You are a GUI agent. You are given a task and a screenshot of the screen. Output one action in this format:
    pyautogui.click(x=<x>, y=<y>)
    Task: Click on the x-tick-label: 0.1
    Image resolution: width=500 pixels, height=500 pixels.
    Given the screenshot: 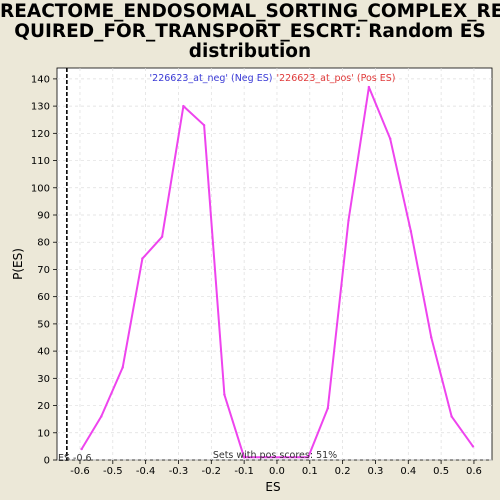 What is the action you would take?
    pyautogui.click(x=310, y=471)
    